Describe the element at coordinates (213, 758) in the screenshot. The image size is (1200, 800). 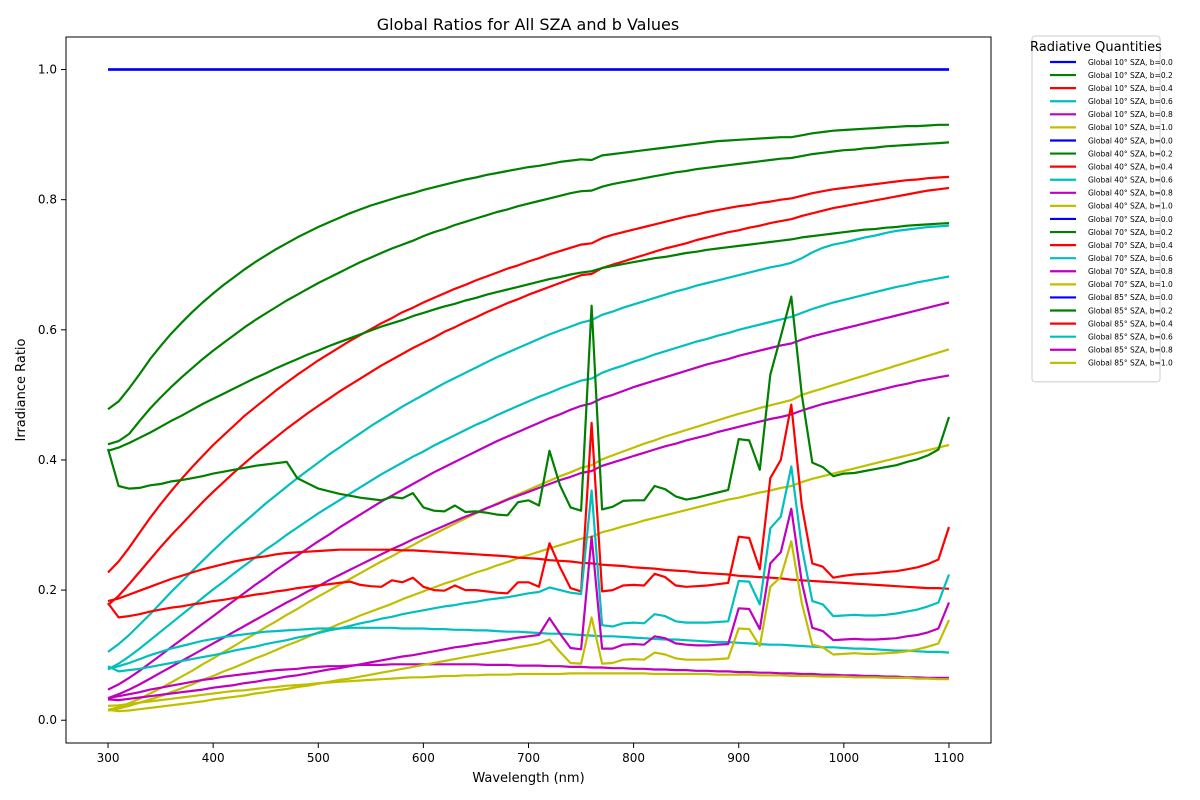
I see `x-tick-label: 400` at that location.